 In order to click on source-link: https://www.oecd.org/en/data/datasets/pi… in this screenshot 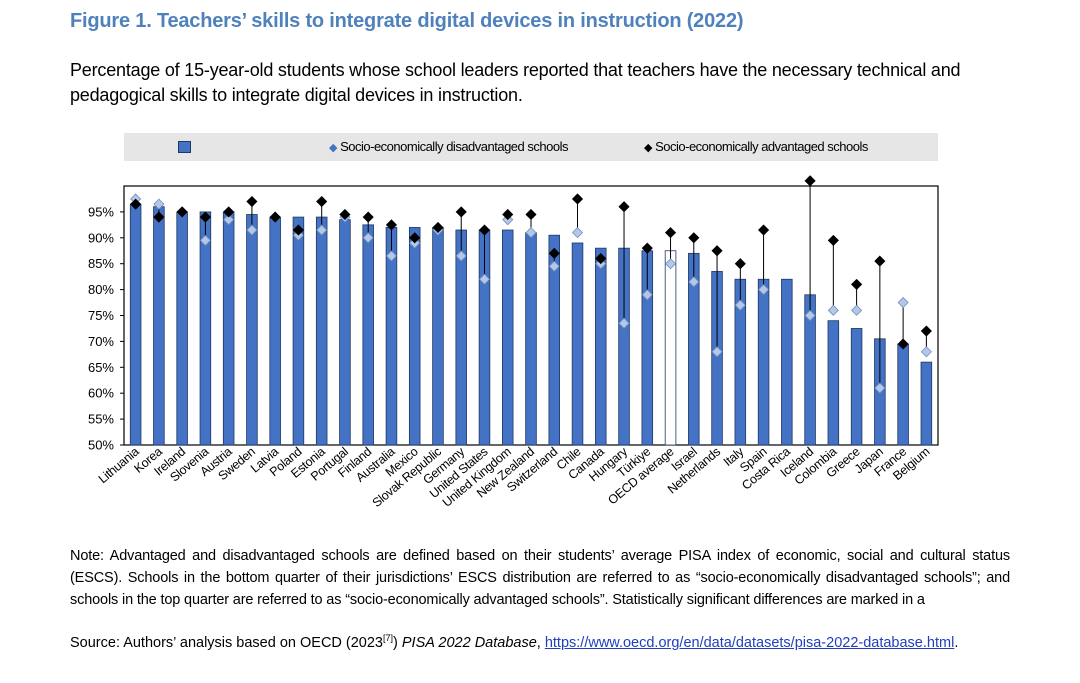, I will do `click(749, 642)`.